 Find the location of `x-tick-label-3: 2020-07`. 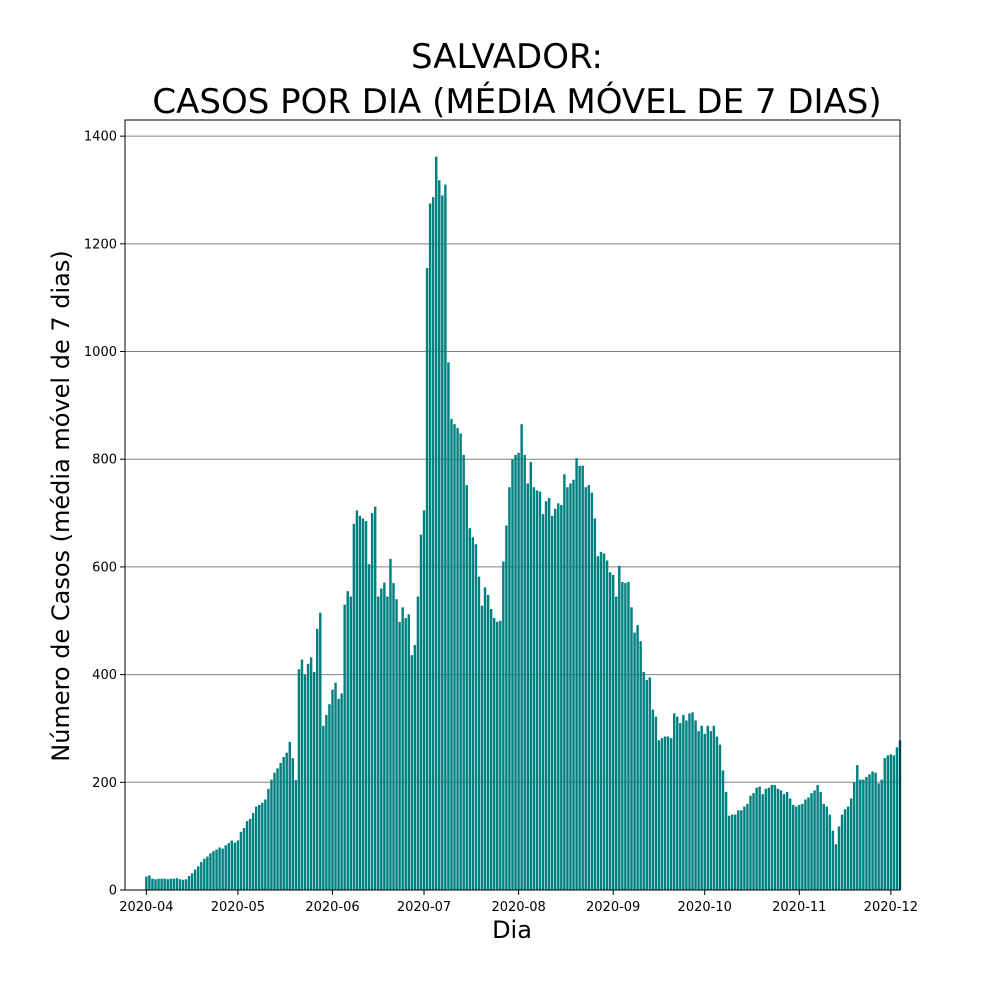

x-tick-label-3: 2020-07 is located at coordinates (424, 907).